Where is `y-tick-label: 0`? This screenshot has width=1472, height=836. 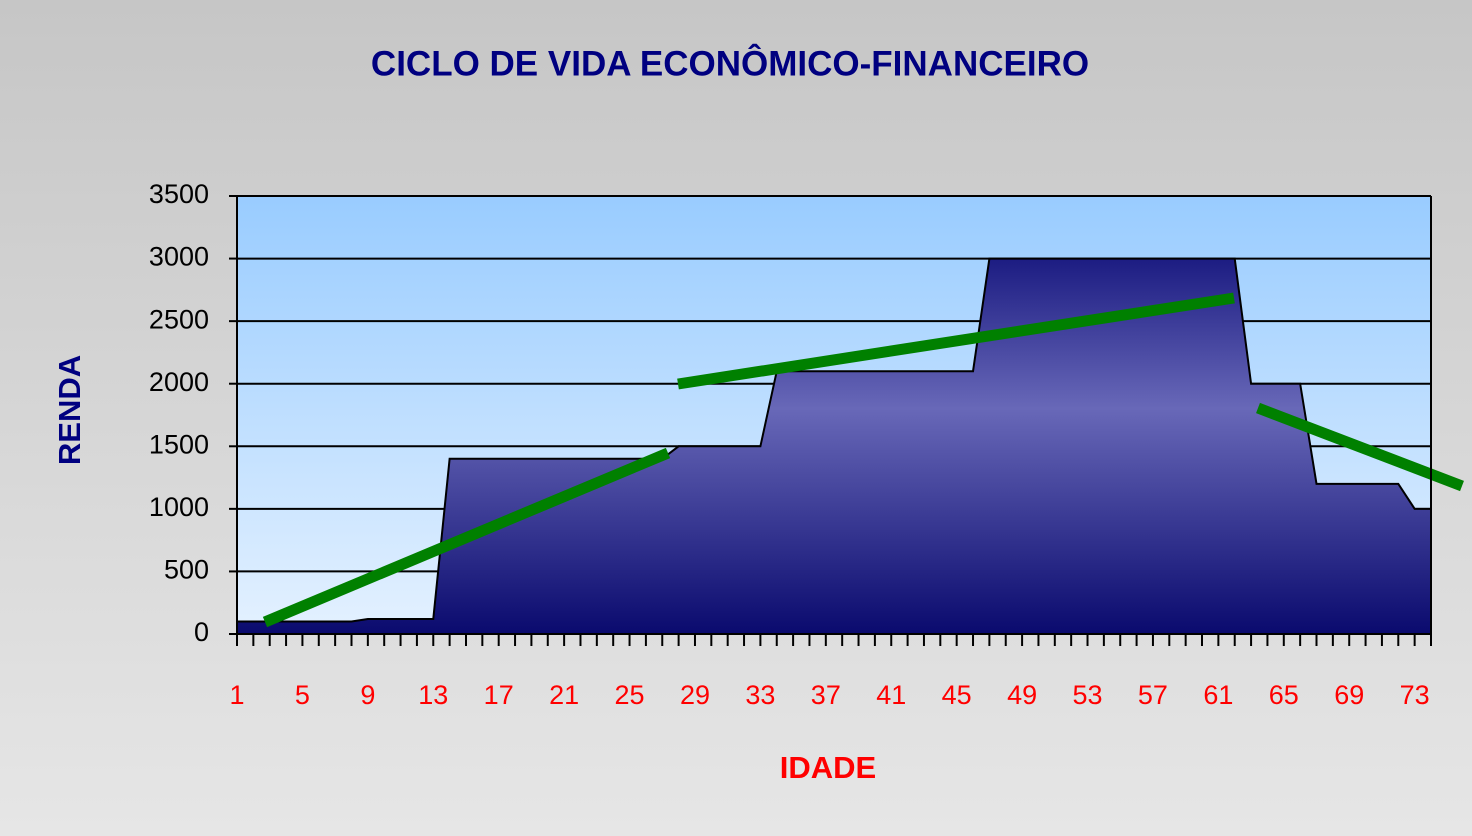 y-tick-label: 0 is located at coordinates (201, 632).